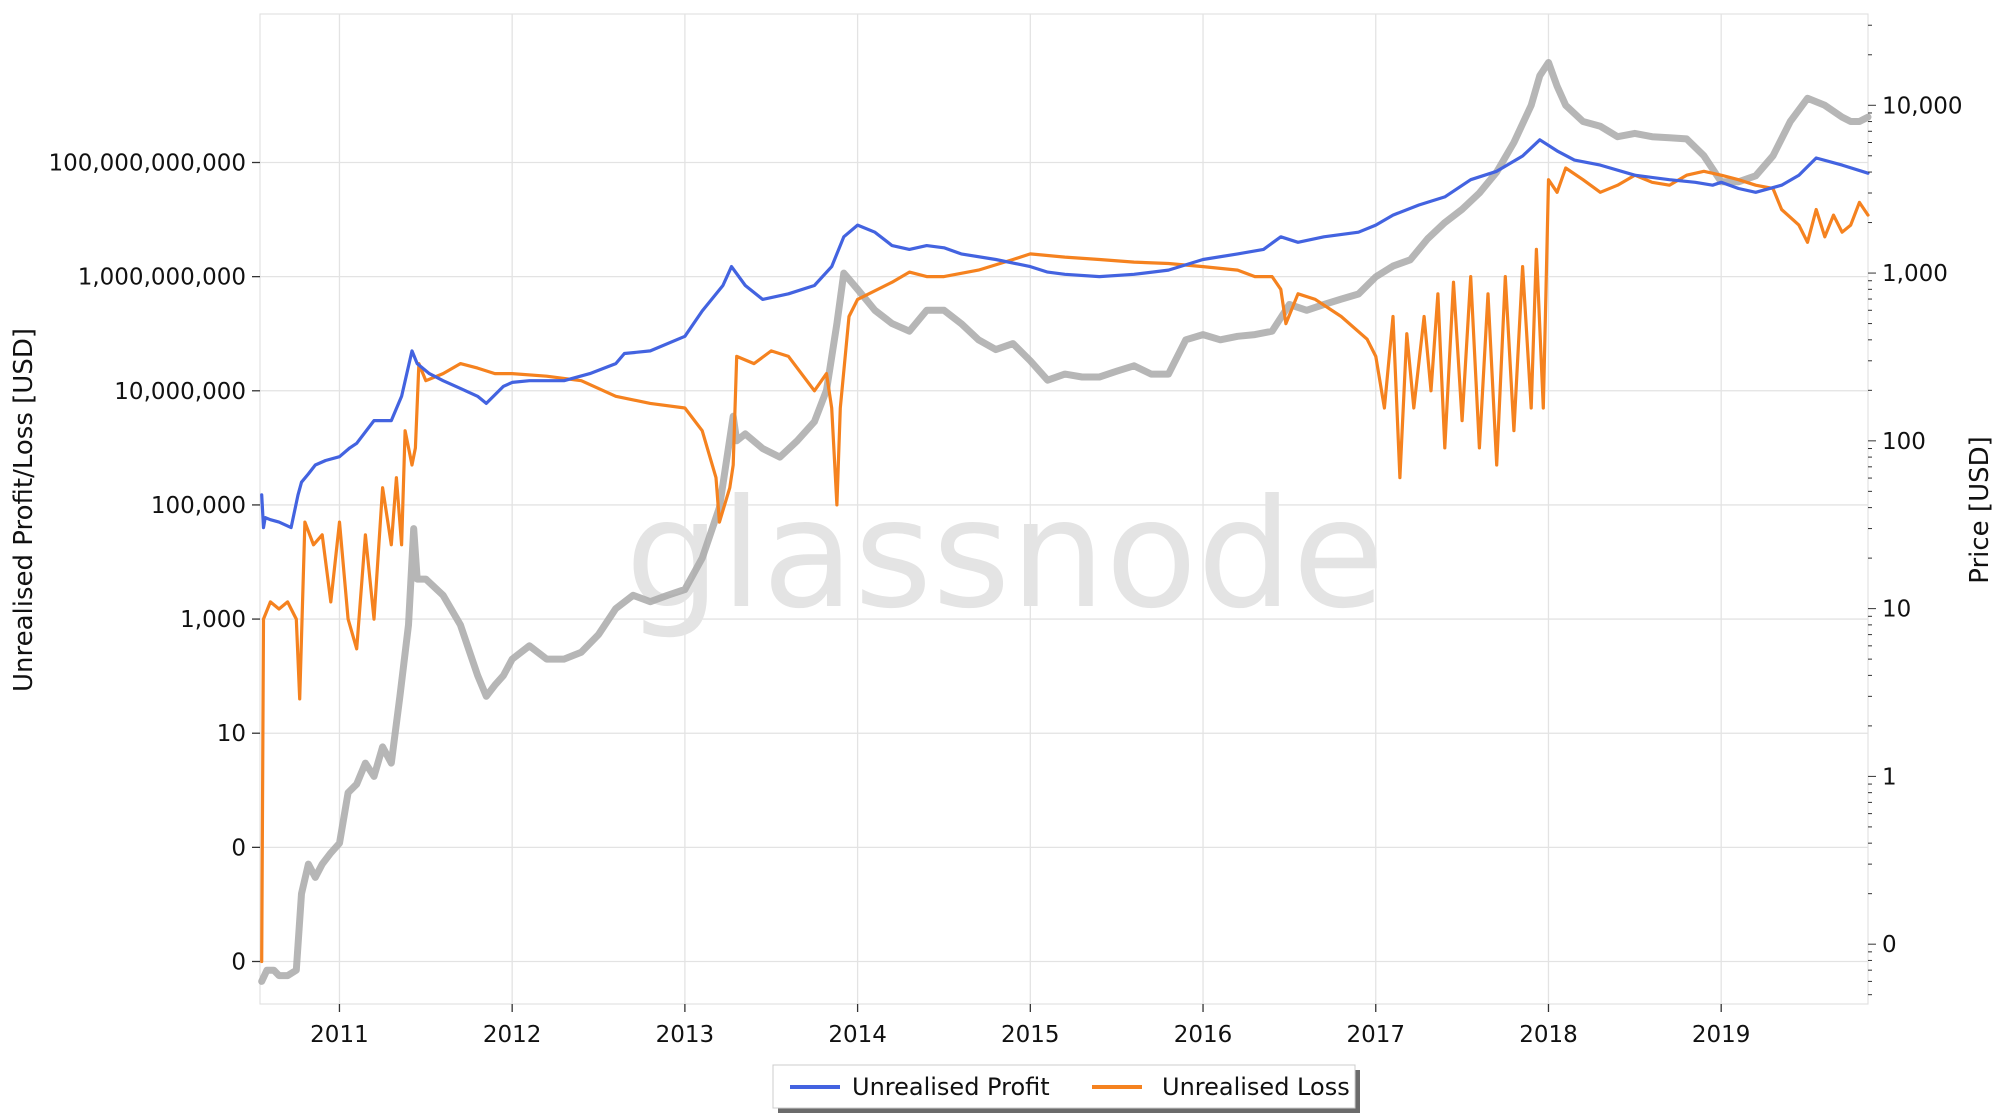  What do you see at coordinates (1922, 106) in the screenshot?
I see `y-right-tick-label: 10,000` at bounding box center [1922, 106].